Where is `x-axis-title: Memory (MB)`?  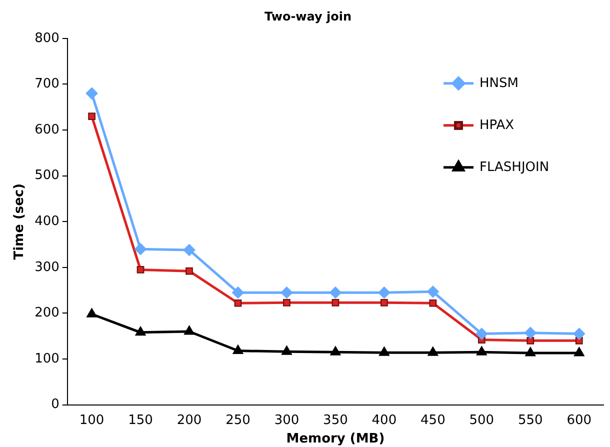 x-axis-title: Memory (MB) is located at coordinates (335, 439).